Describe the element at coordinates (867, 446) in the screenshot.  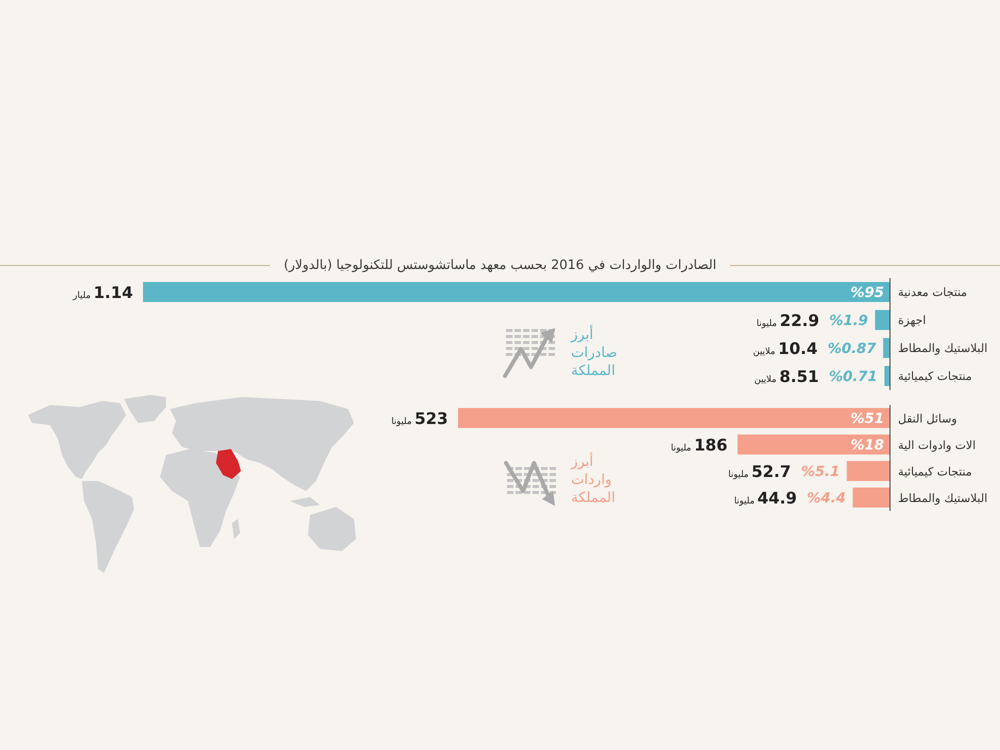
I see `data-label: %18` at that location.